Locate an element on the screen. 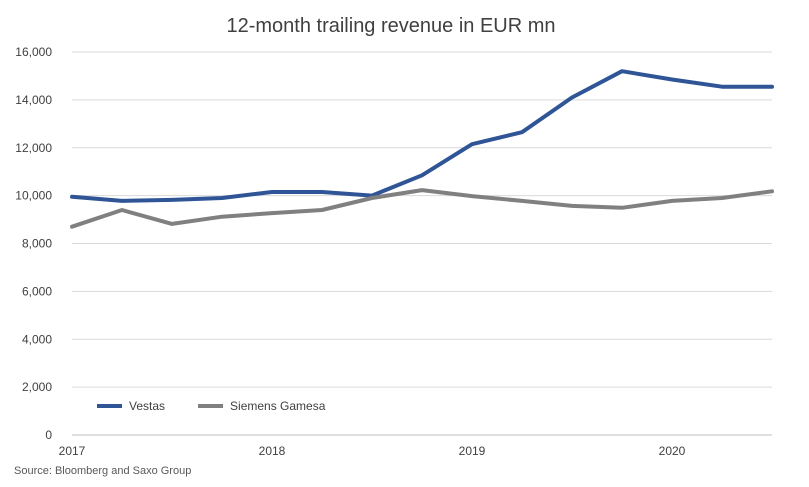  y-tick-label: 2,000 is located at coordinates (37, 387).